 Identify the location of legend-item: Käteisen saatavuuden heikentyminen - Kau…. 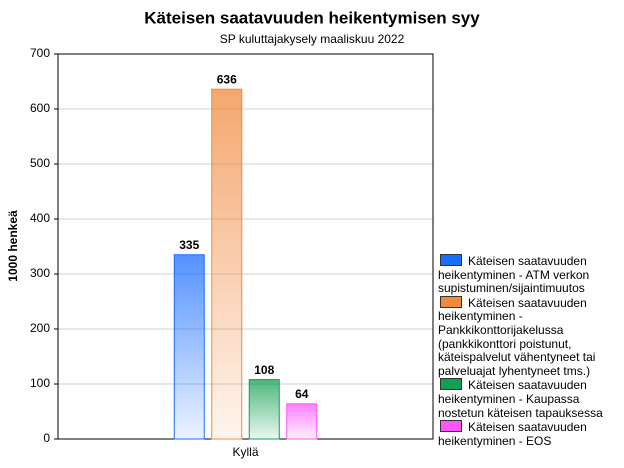
(530, 399).